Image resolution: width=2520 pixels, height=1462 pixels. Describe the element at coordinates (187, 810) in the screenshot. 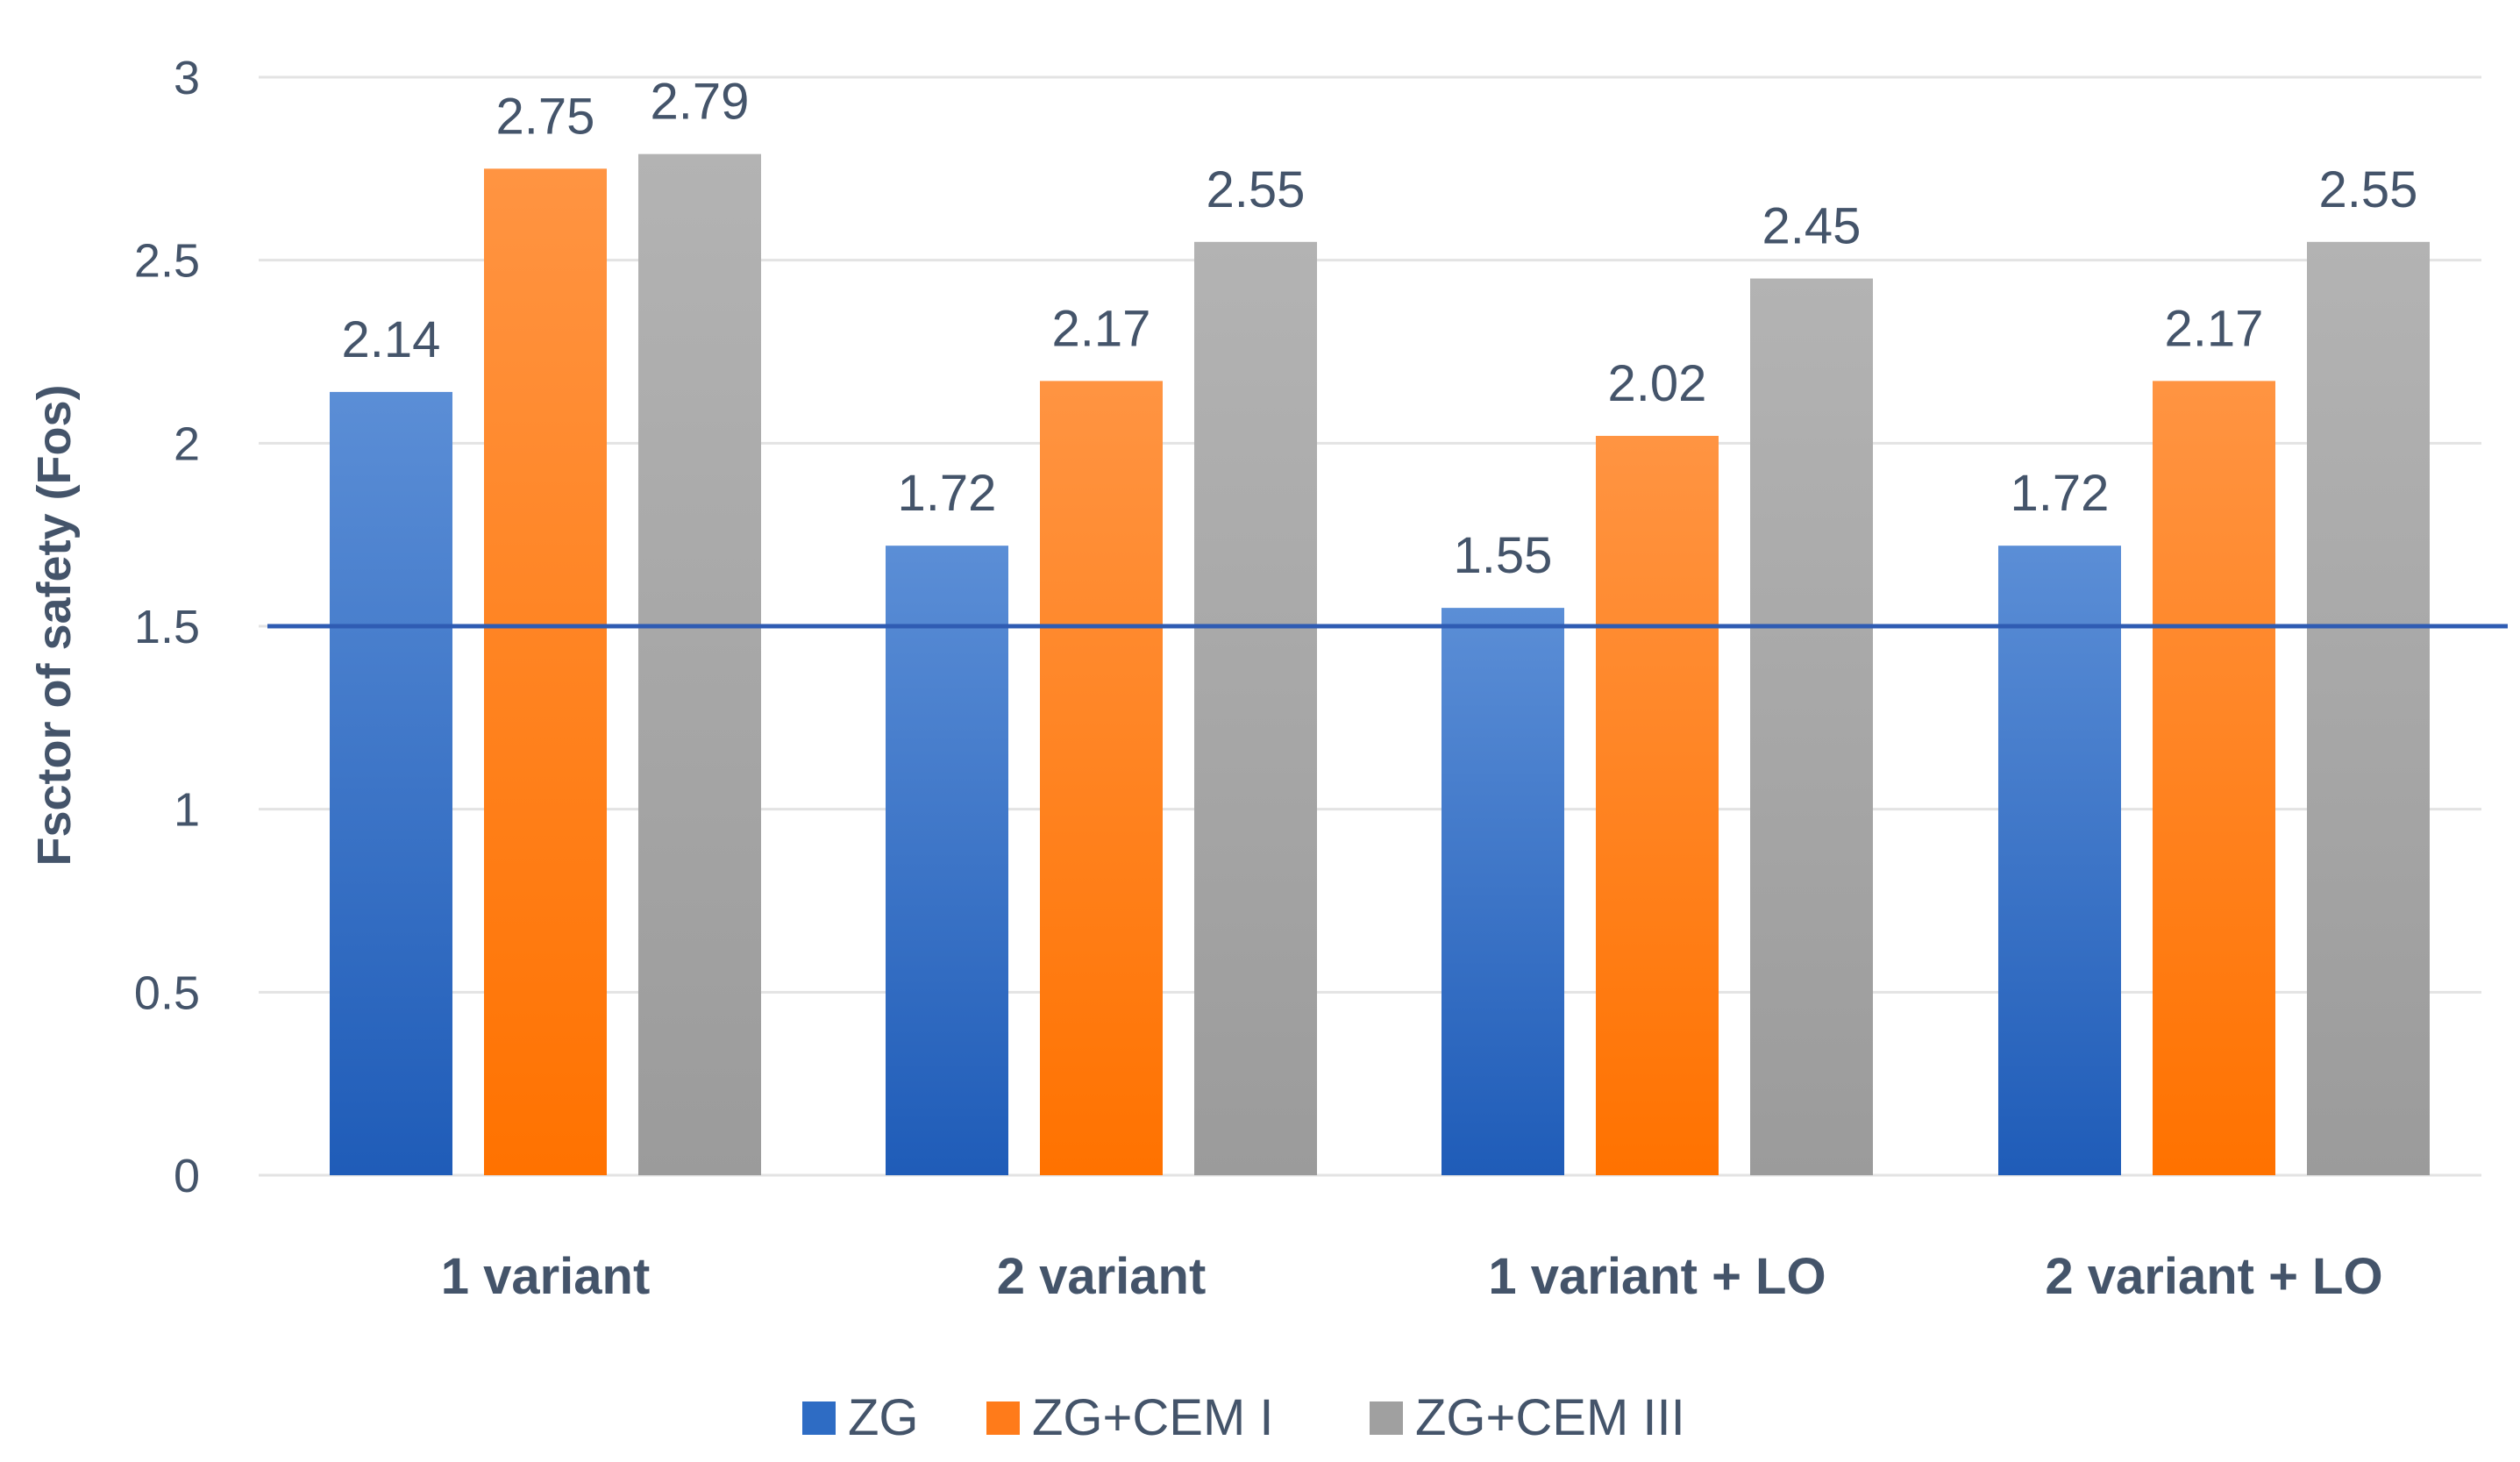

I see `y-tick-label: 1` at that location.